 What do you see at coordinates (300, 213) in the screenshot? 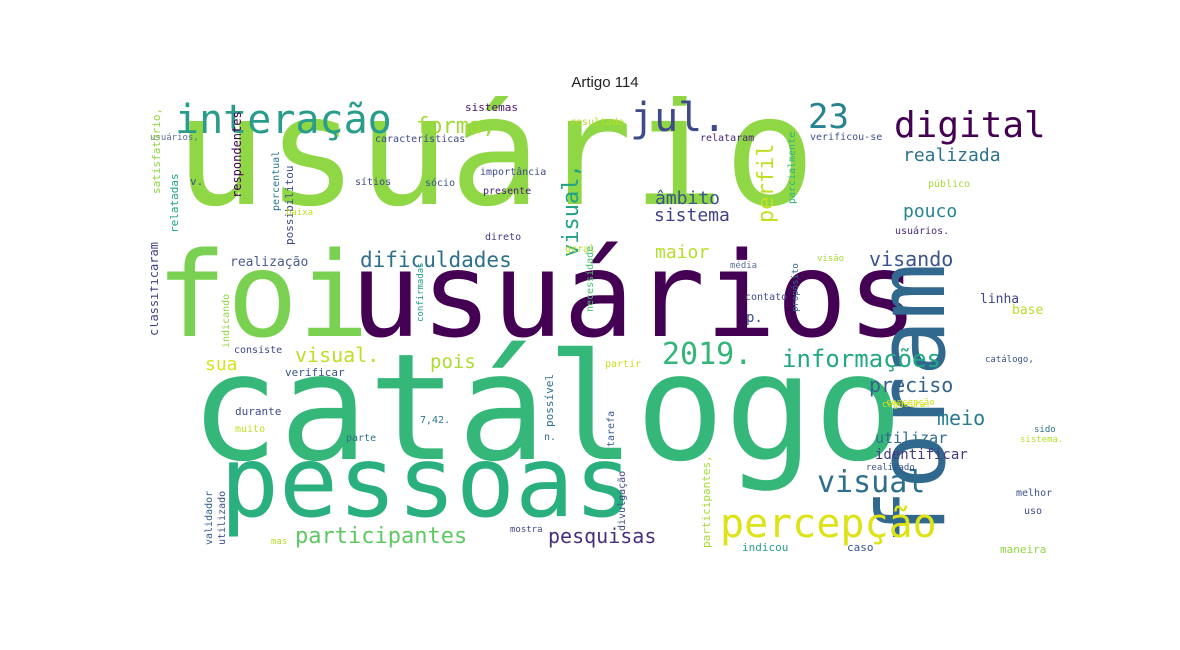
I see `cloud-word: baixa` at bounding box center [300, 213].